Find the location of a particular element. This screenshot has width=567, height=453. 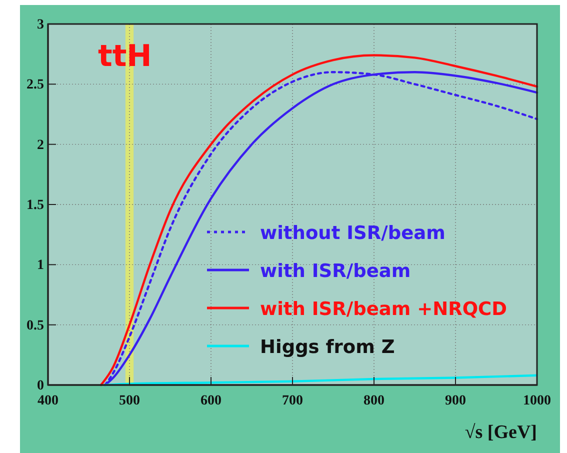

y-tick-label: 3 is located at coordinates (40, 24).